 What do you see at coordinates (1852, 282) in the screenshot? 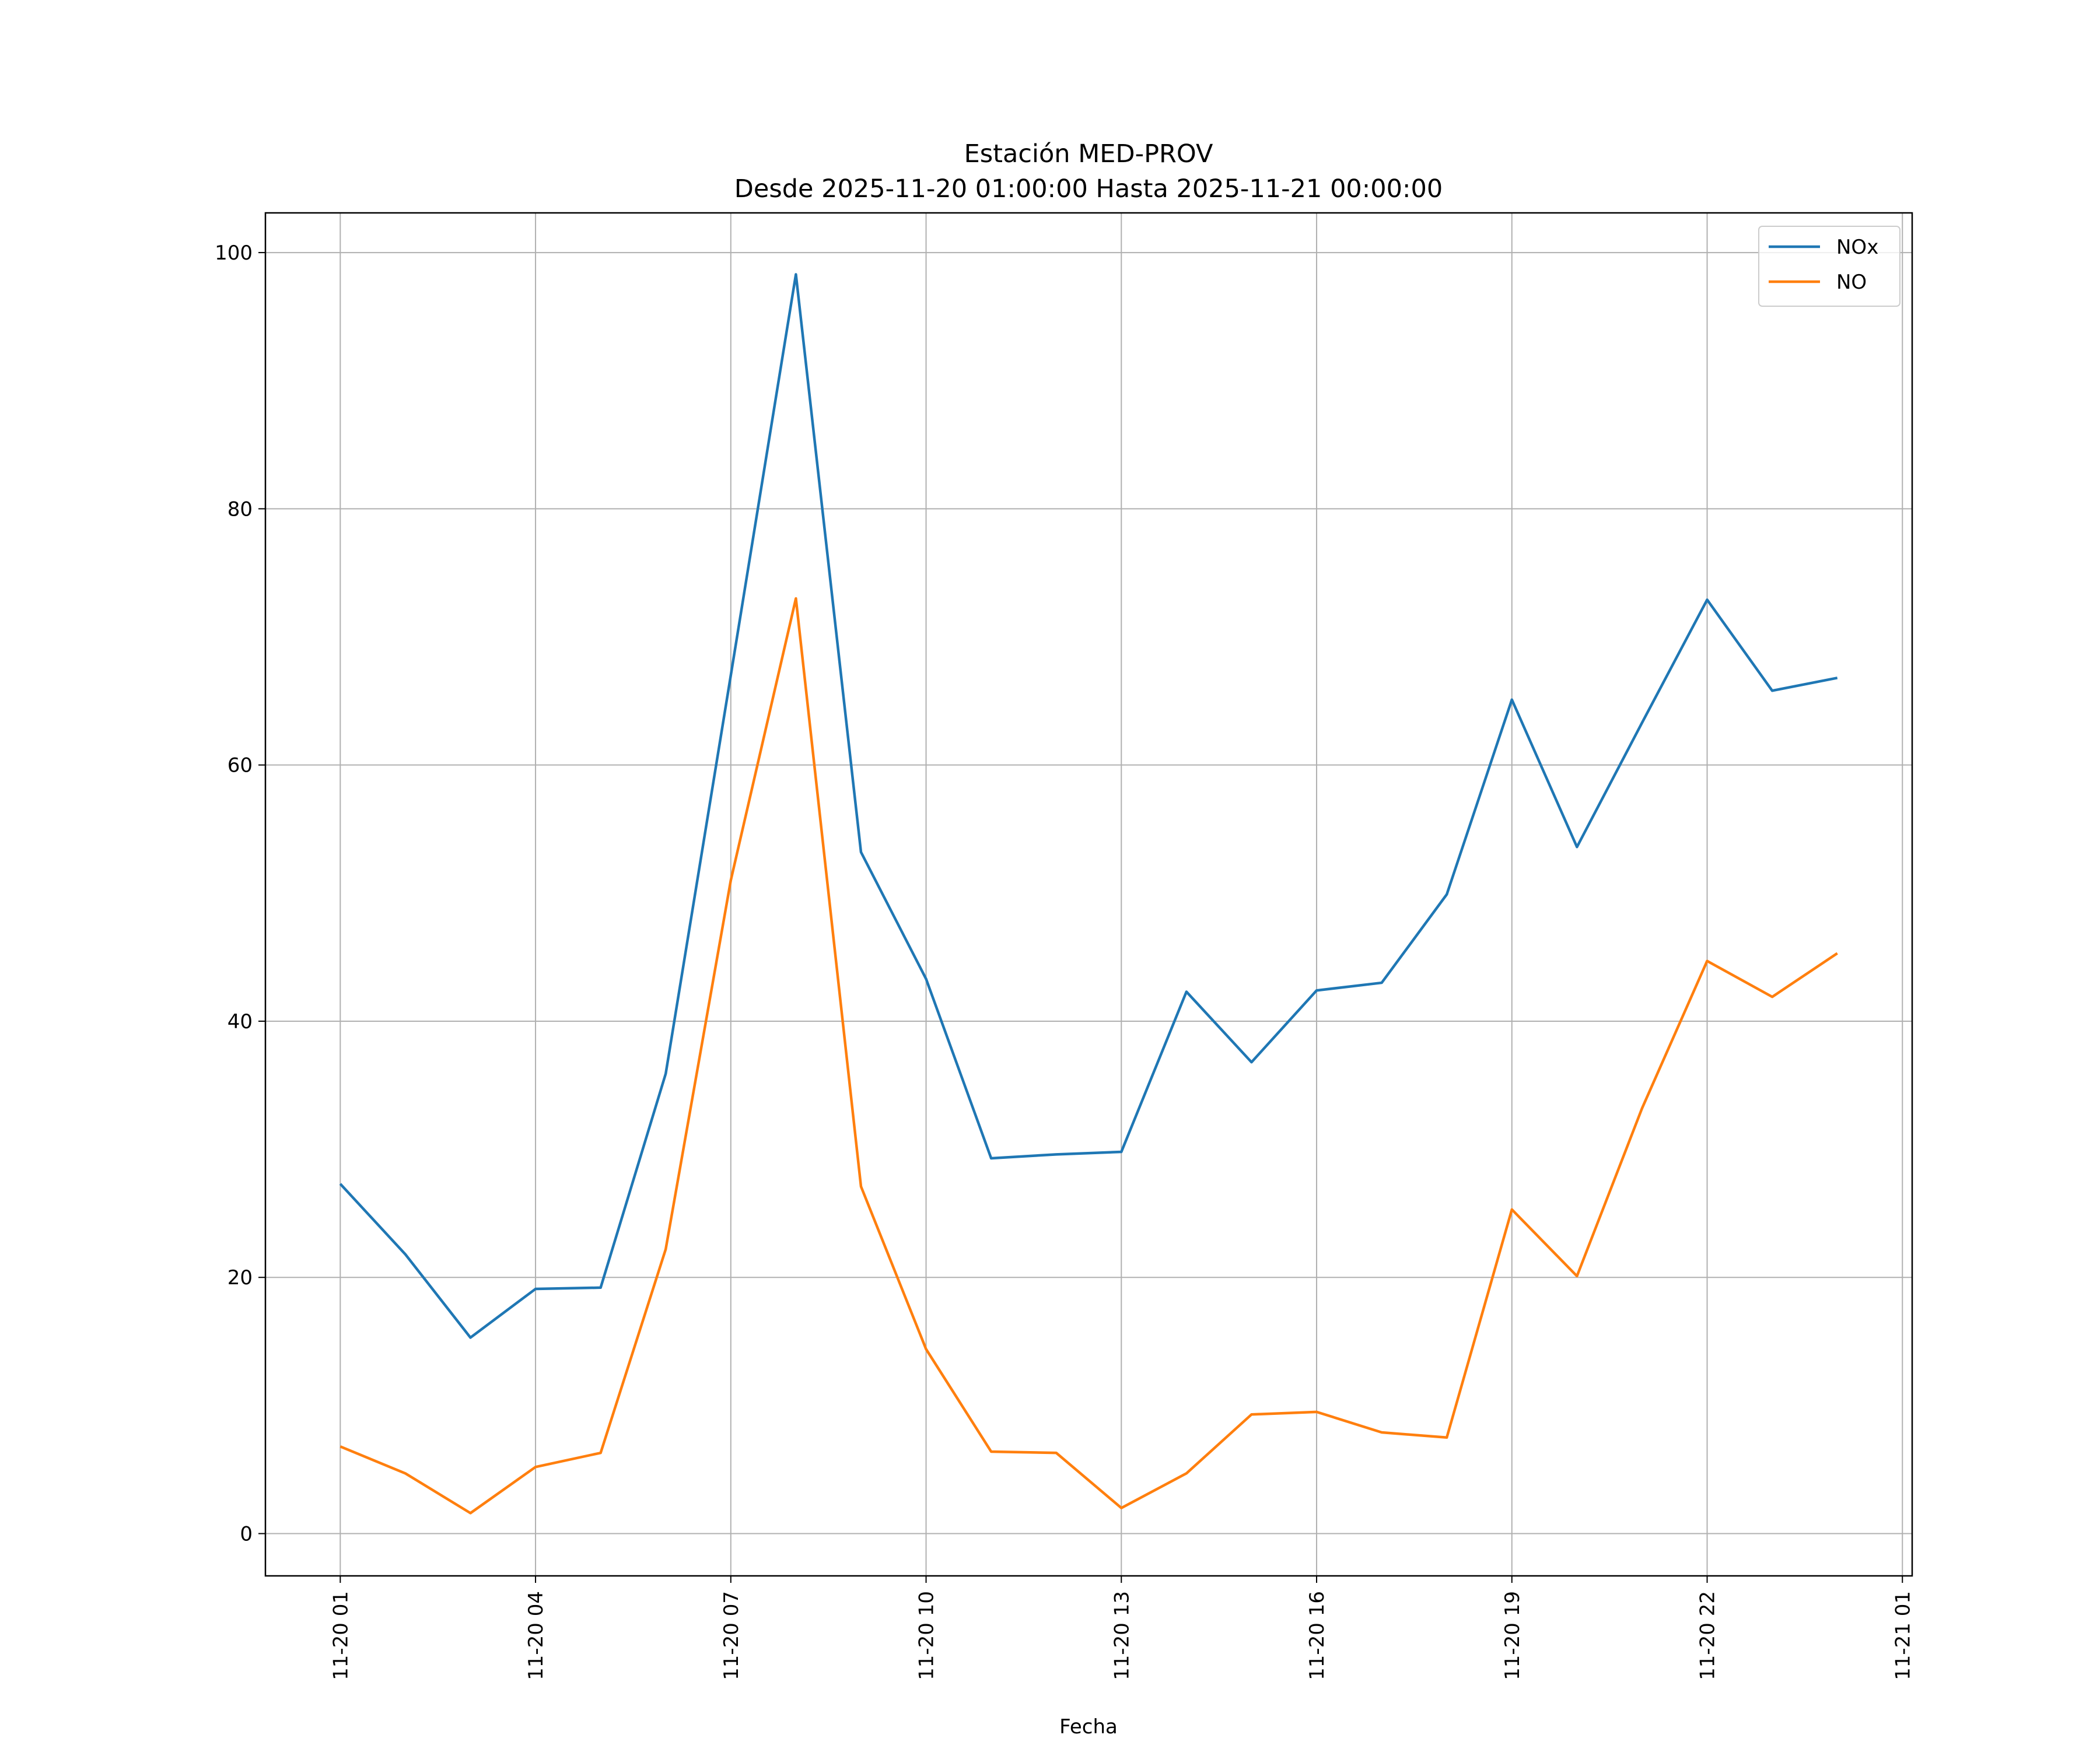
I see `legend-label-no: NO` at bounding box center [1852, 282].